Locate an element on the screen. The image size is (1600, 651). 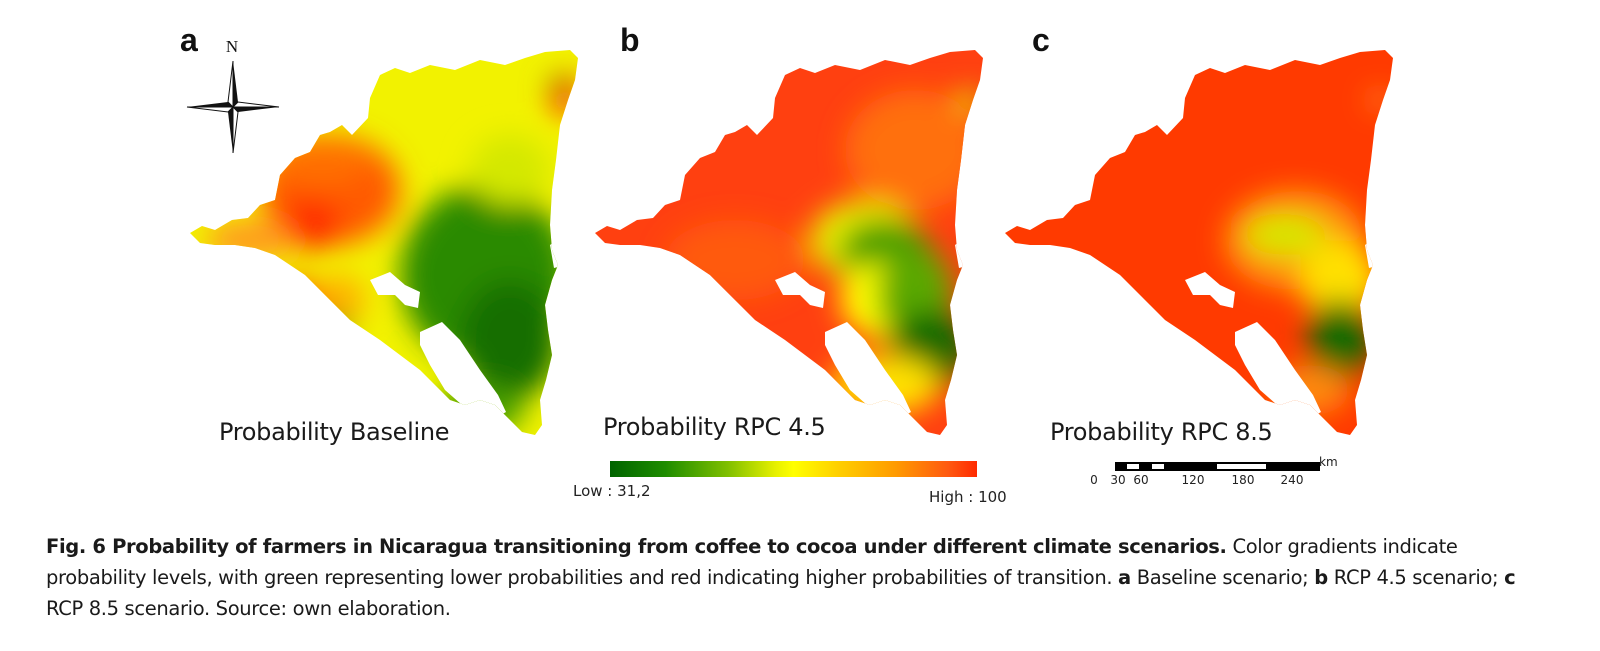
panel-letter-a: a is located at coordinates (189, 40).